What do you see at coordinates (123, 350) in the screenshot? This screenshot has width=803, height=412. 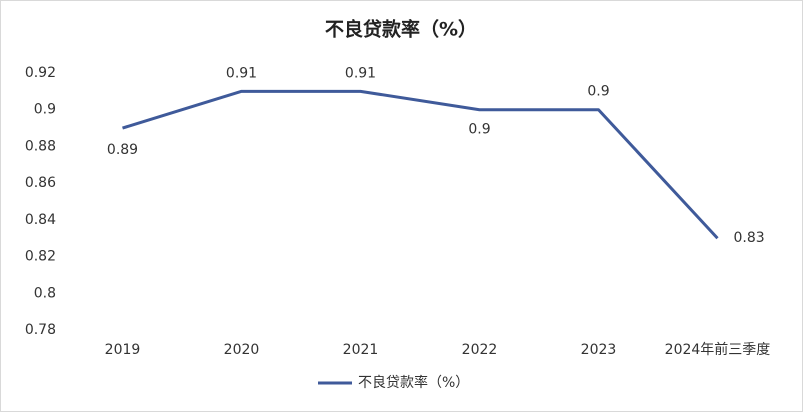 I see `x-tick-label: 2019` at bounding box center [123, 350].